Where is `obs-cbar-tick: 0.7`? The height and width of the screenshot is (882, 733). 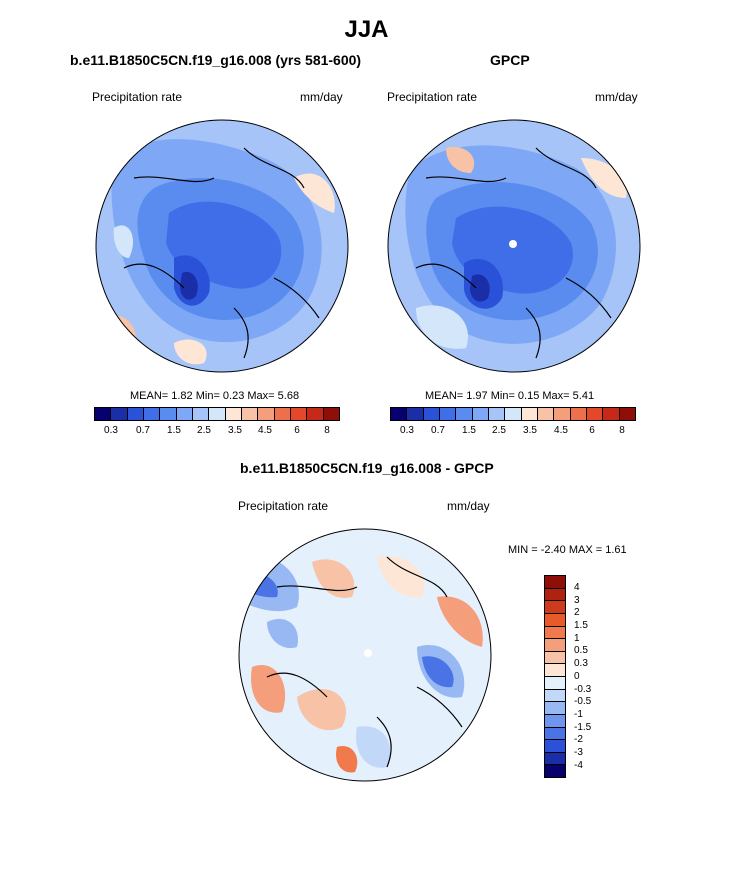 obs-cbar-tick: 0.7 is located at coordinates (438, 430).